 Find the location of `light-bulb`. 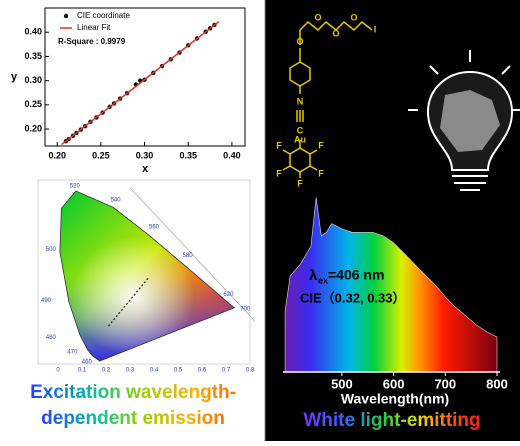

light-bulb is located at coordinates (464, 120).